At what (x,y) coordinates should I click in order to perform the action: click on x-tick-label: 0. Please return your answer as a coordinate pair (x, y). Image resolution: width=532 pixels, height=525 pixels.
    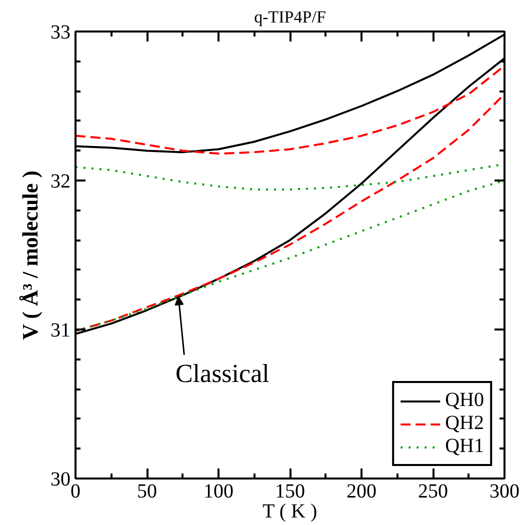
    Looking at the image, I should click on (75, 491).